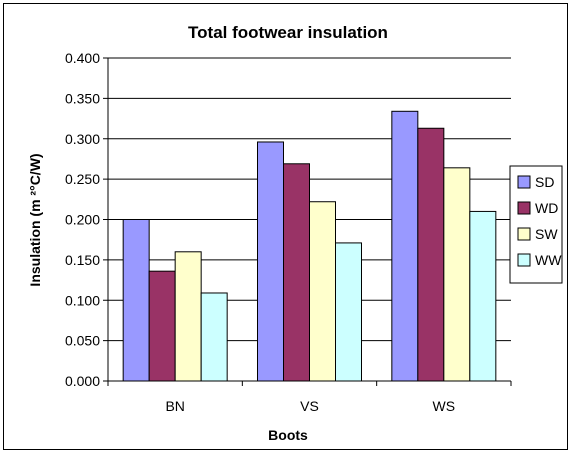  I want to click on bar-sw-bn, so click(188, 316).